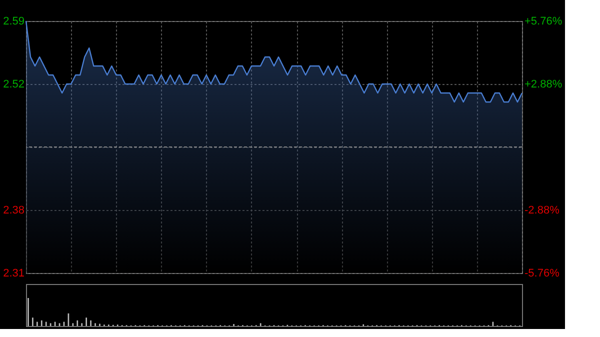 This screenshot has height=337, width=600. I want to click on y2-tick-label: +5.76%, so click(543, 22).